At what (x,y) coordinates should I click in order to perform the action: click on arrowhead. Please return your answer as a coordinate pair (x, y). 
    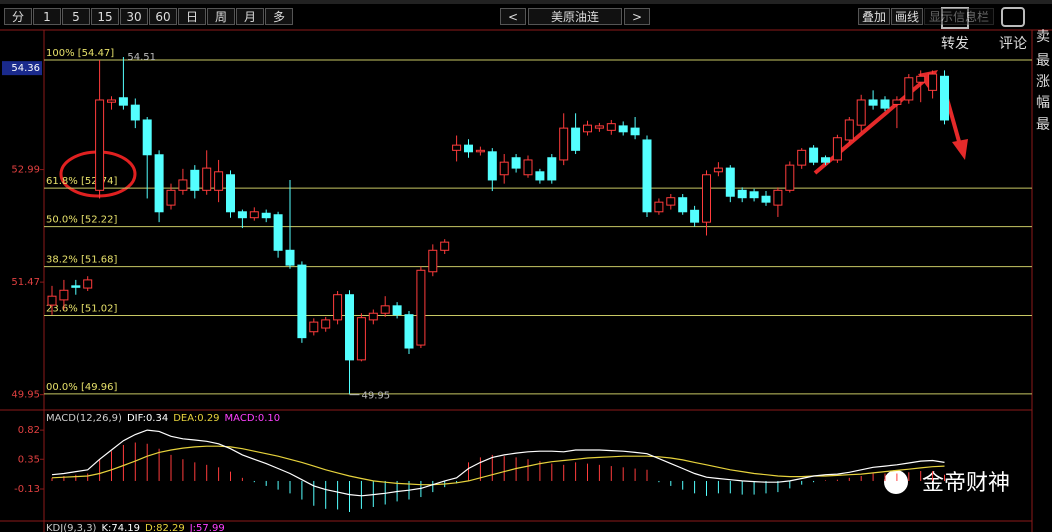
    Looking at the image, I should click on (960, 149).